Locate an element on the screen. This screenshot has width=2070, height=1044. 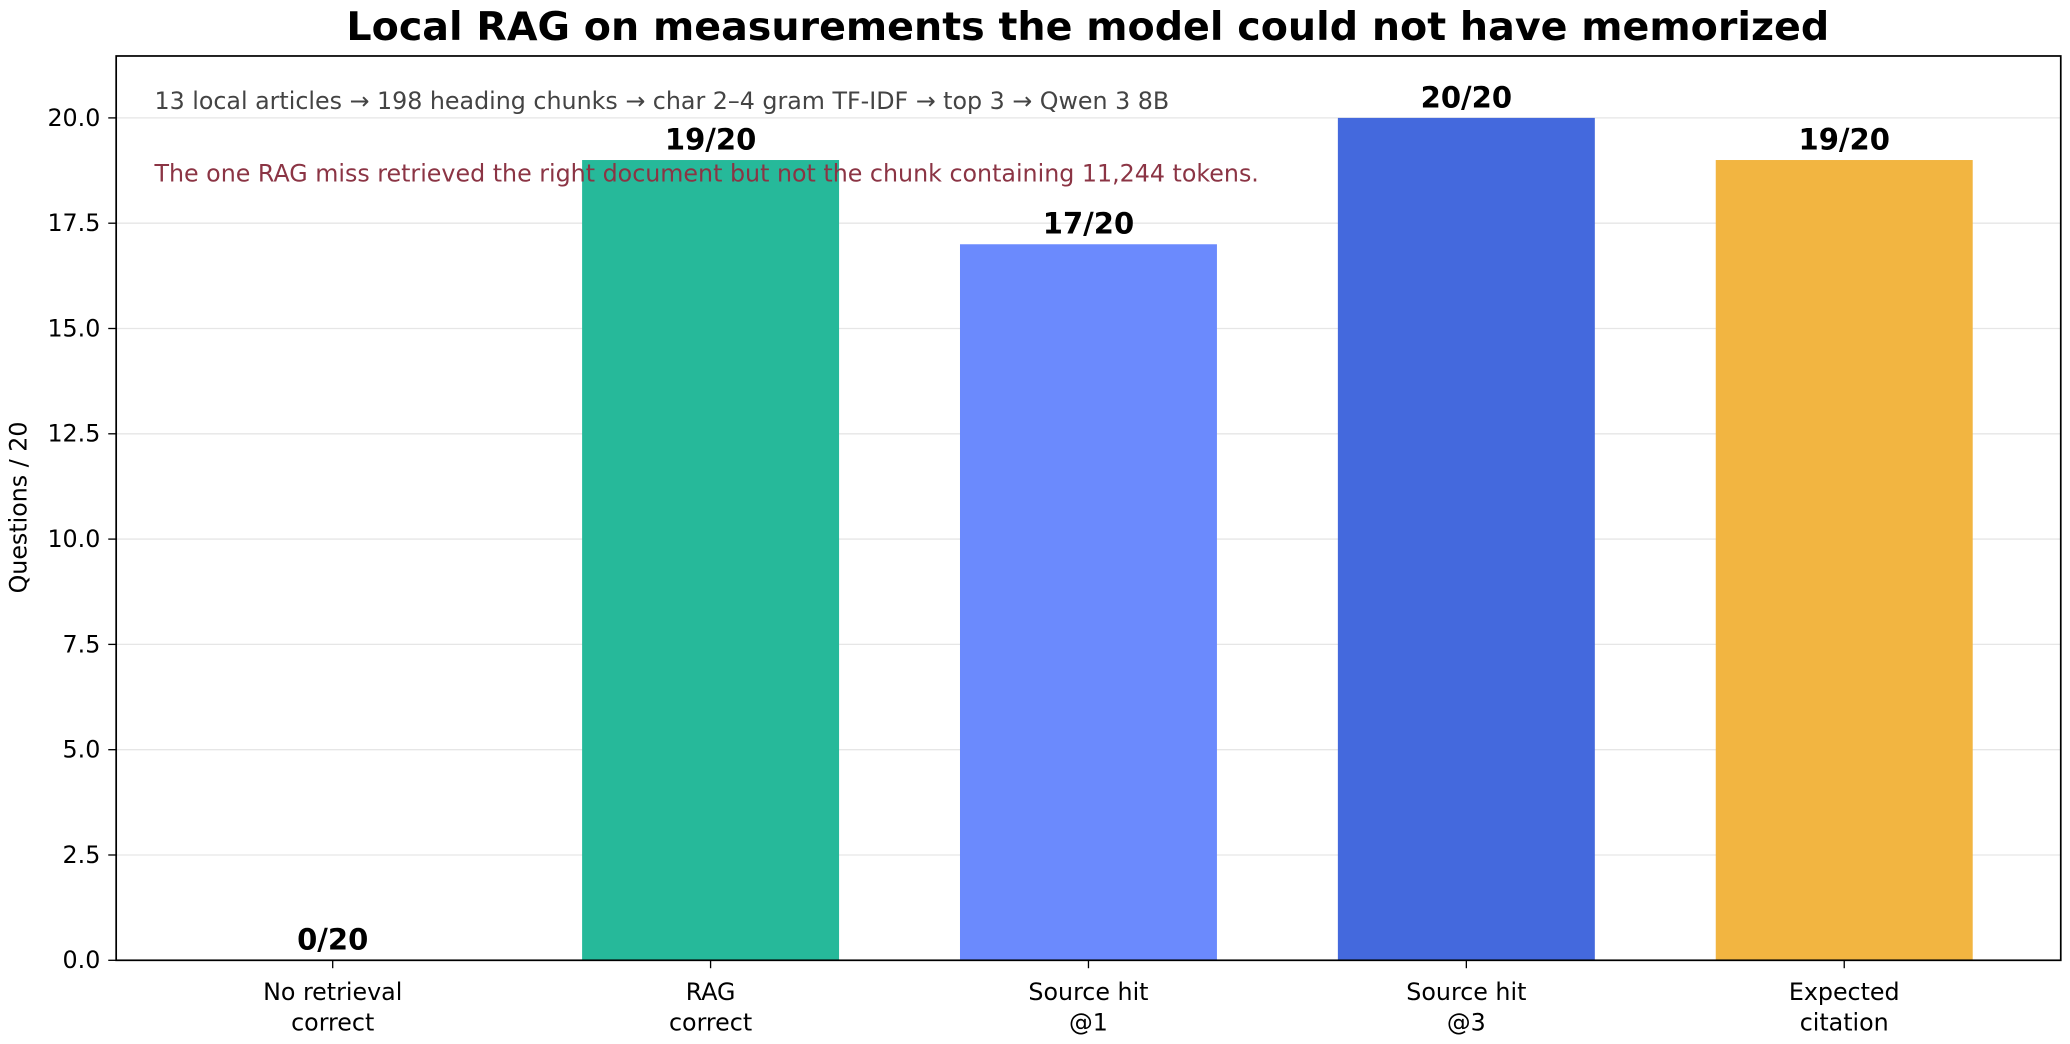
x-tick-label: citation is located at coordinates (1844, 1022).